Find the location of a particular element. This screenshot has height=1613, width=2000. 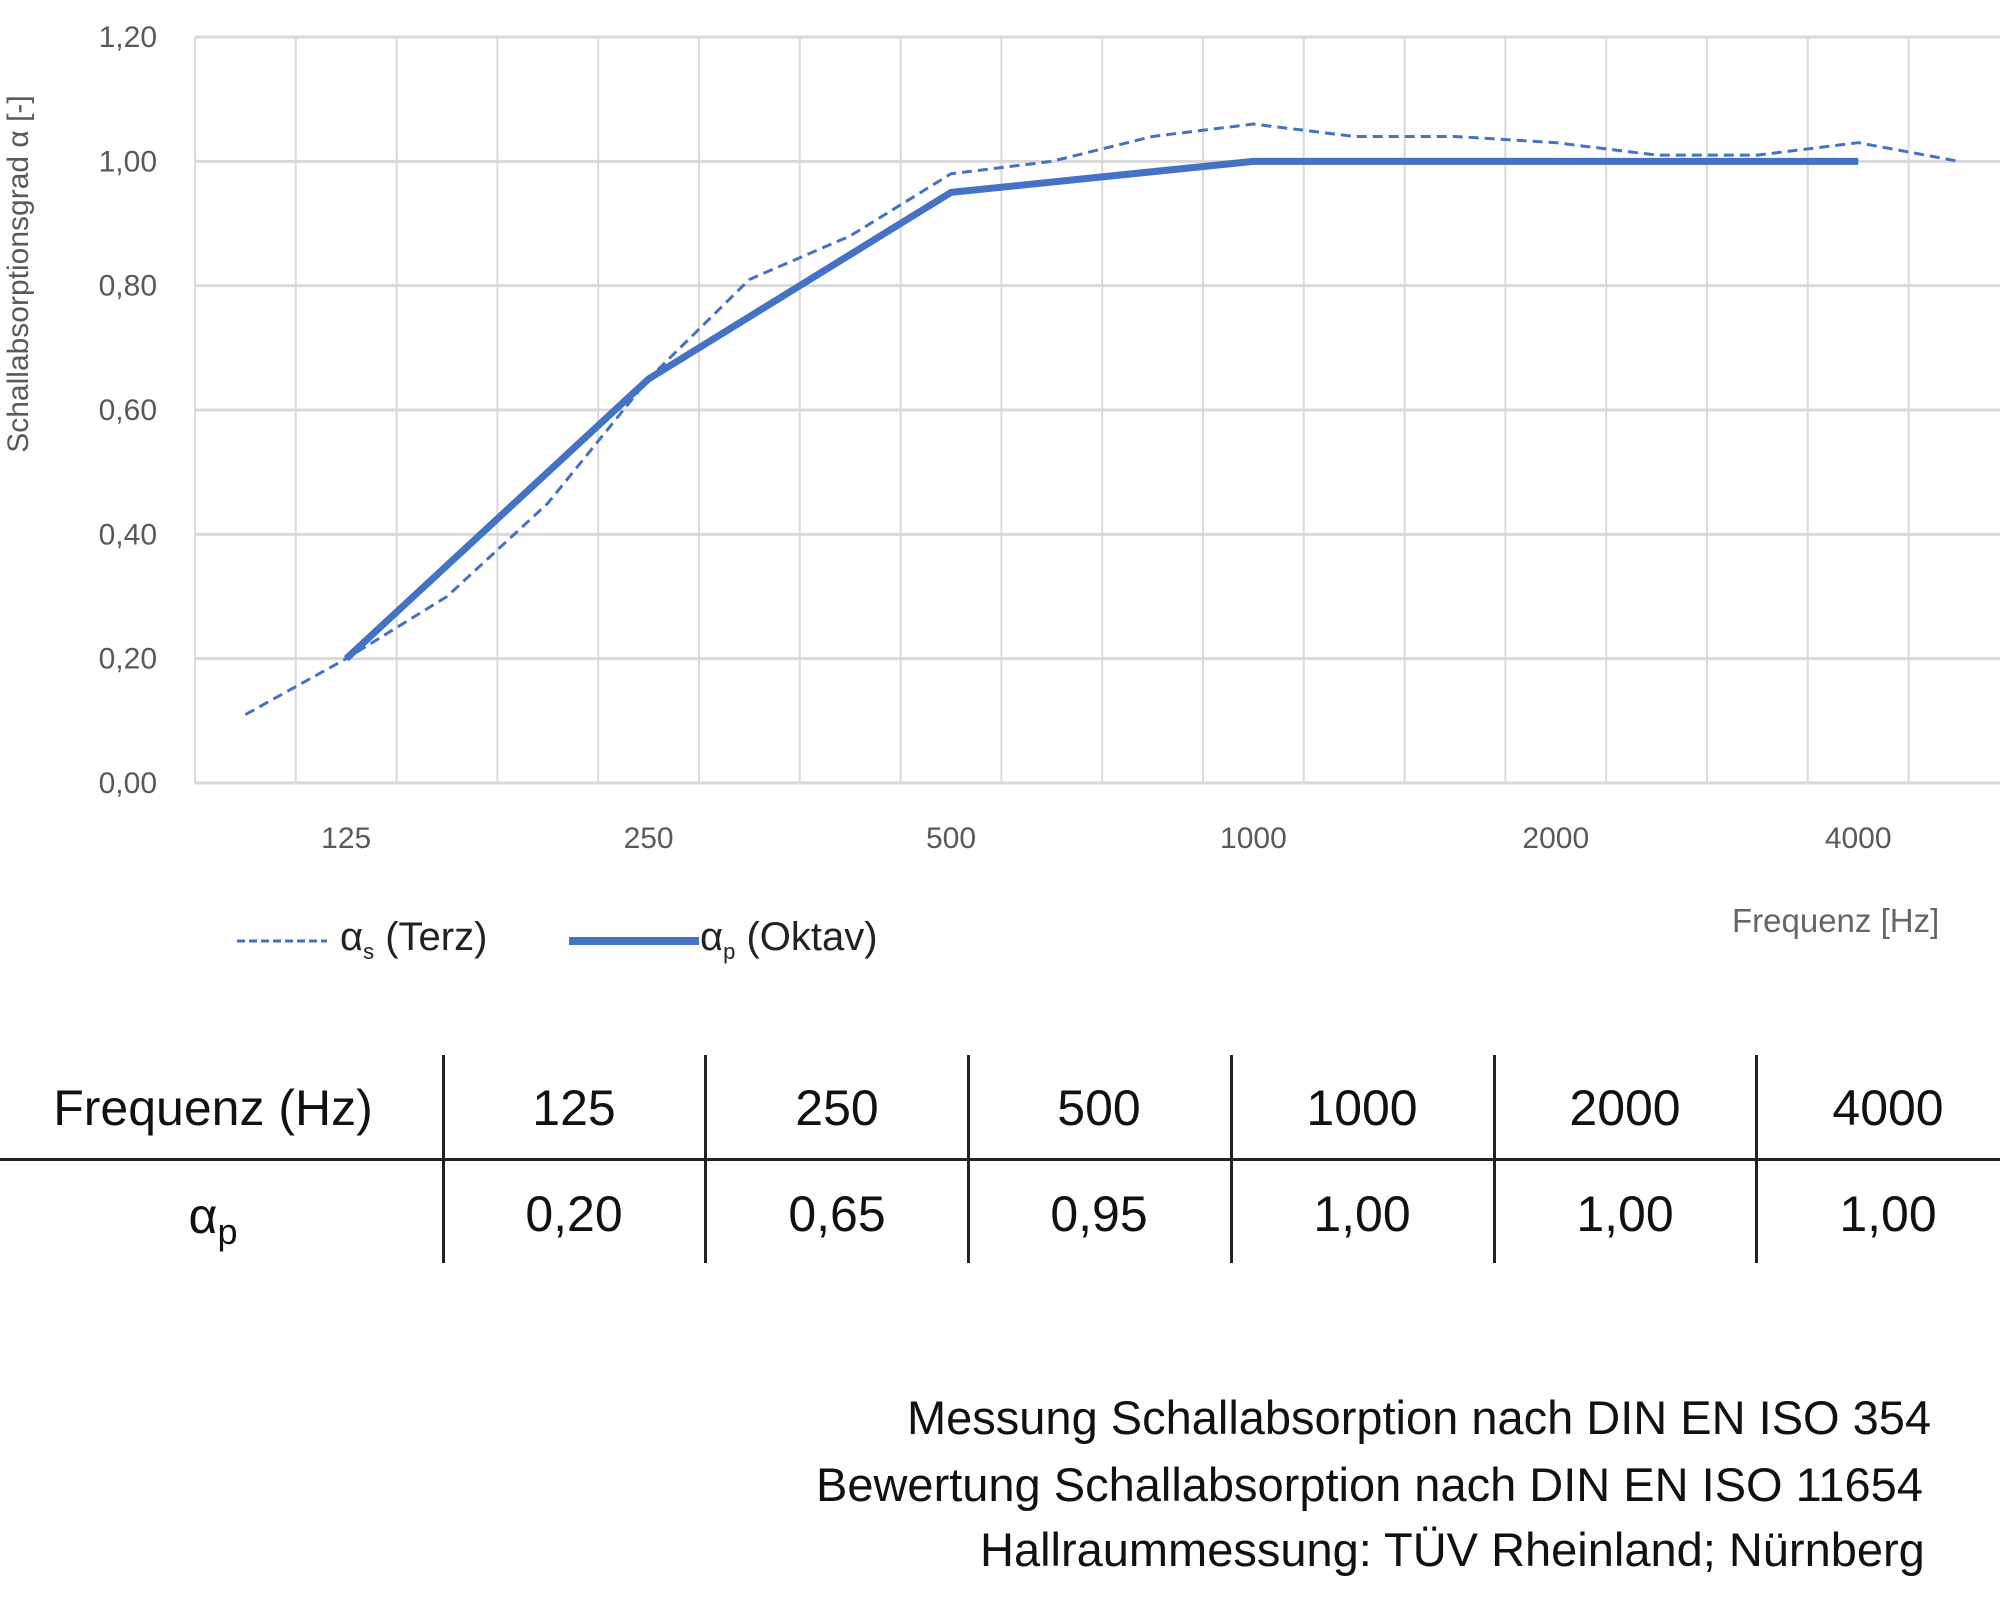

y-tick-label: 1,00 is located at coordinates (128, 161).